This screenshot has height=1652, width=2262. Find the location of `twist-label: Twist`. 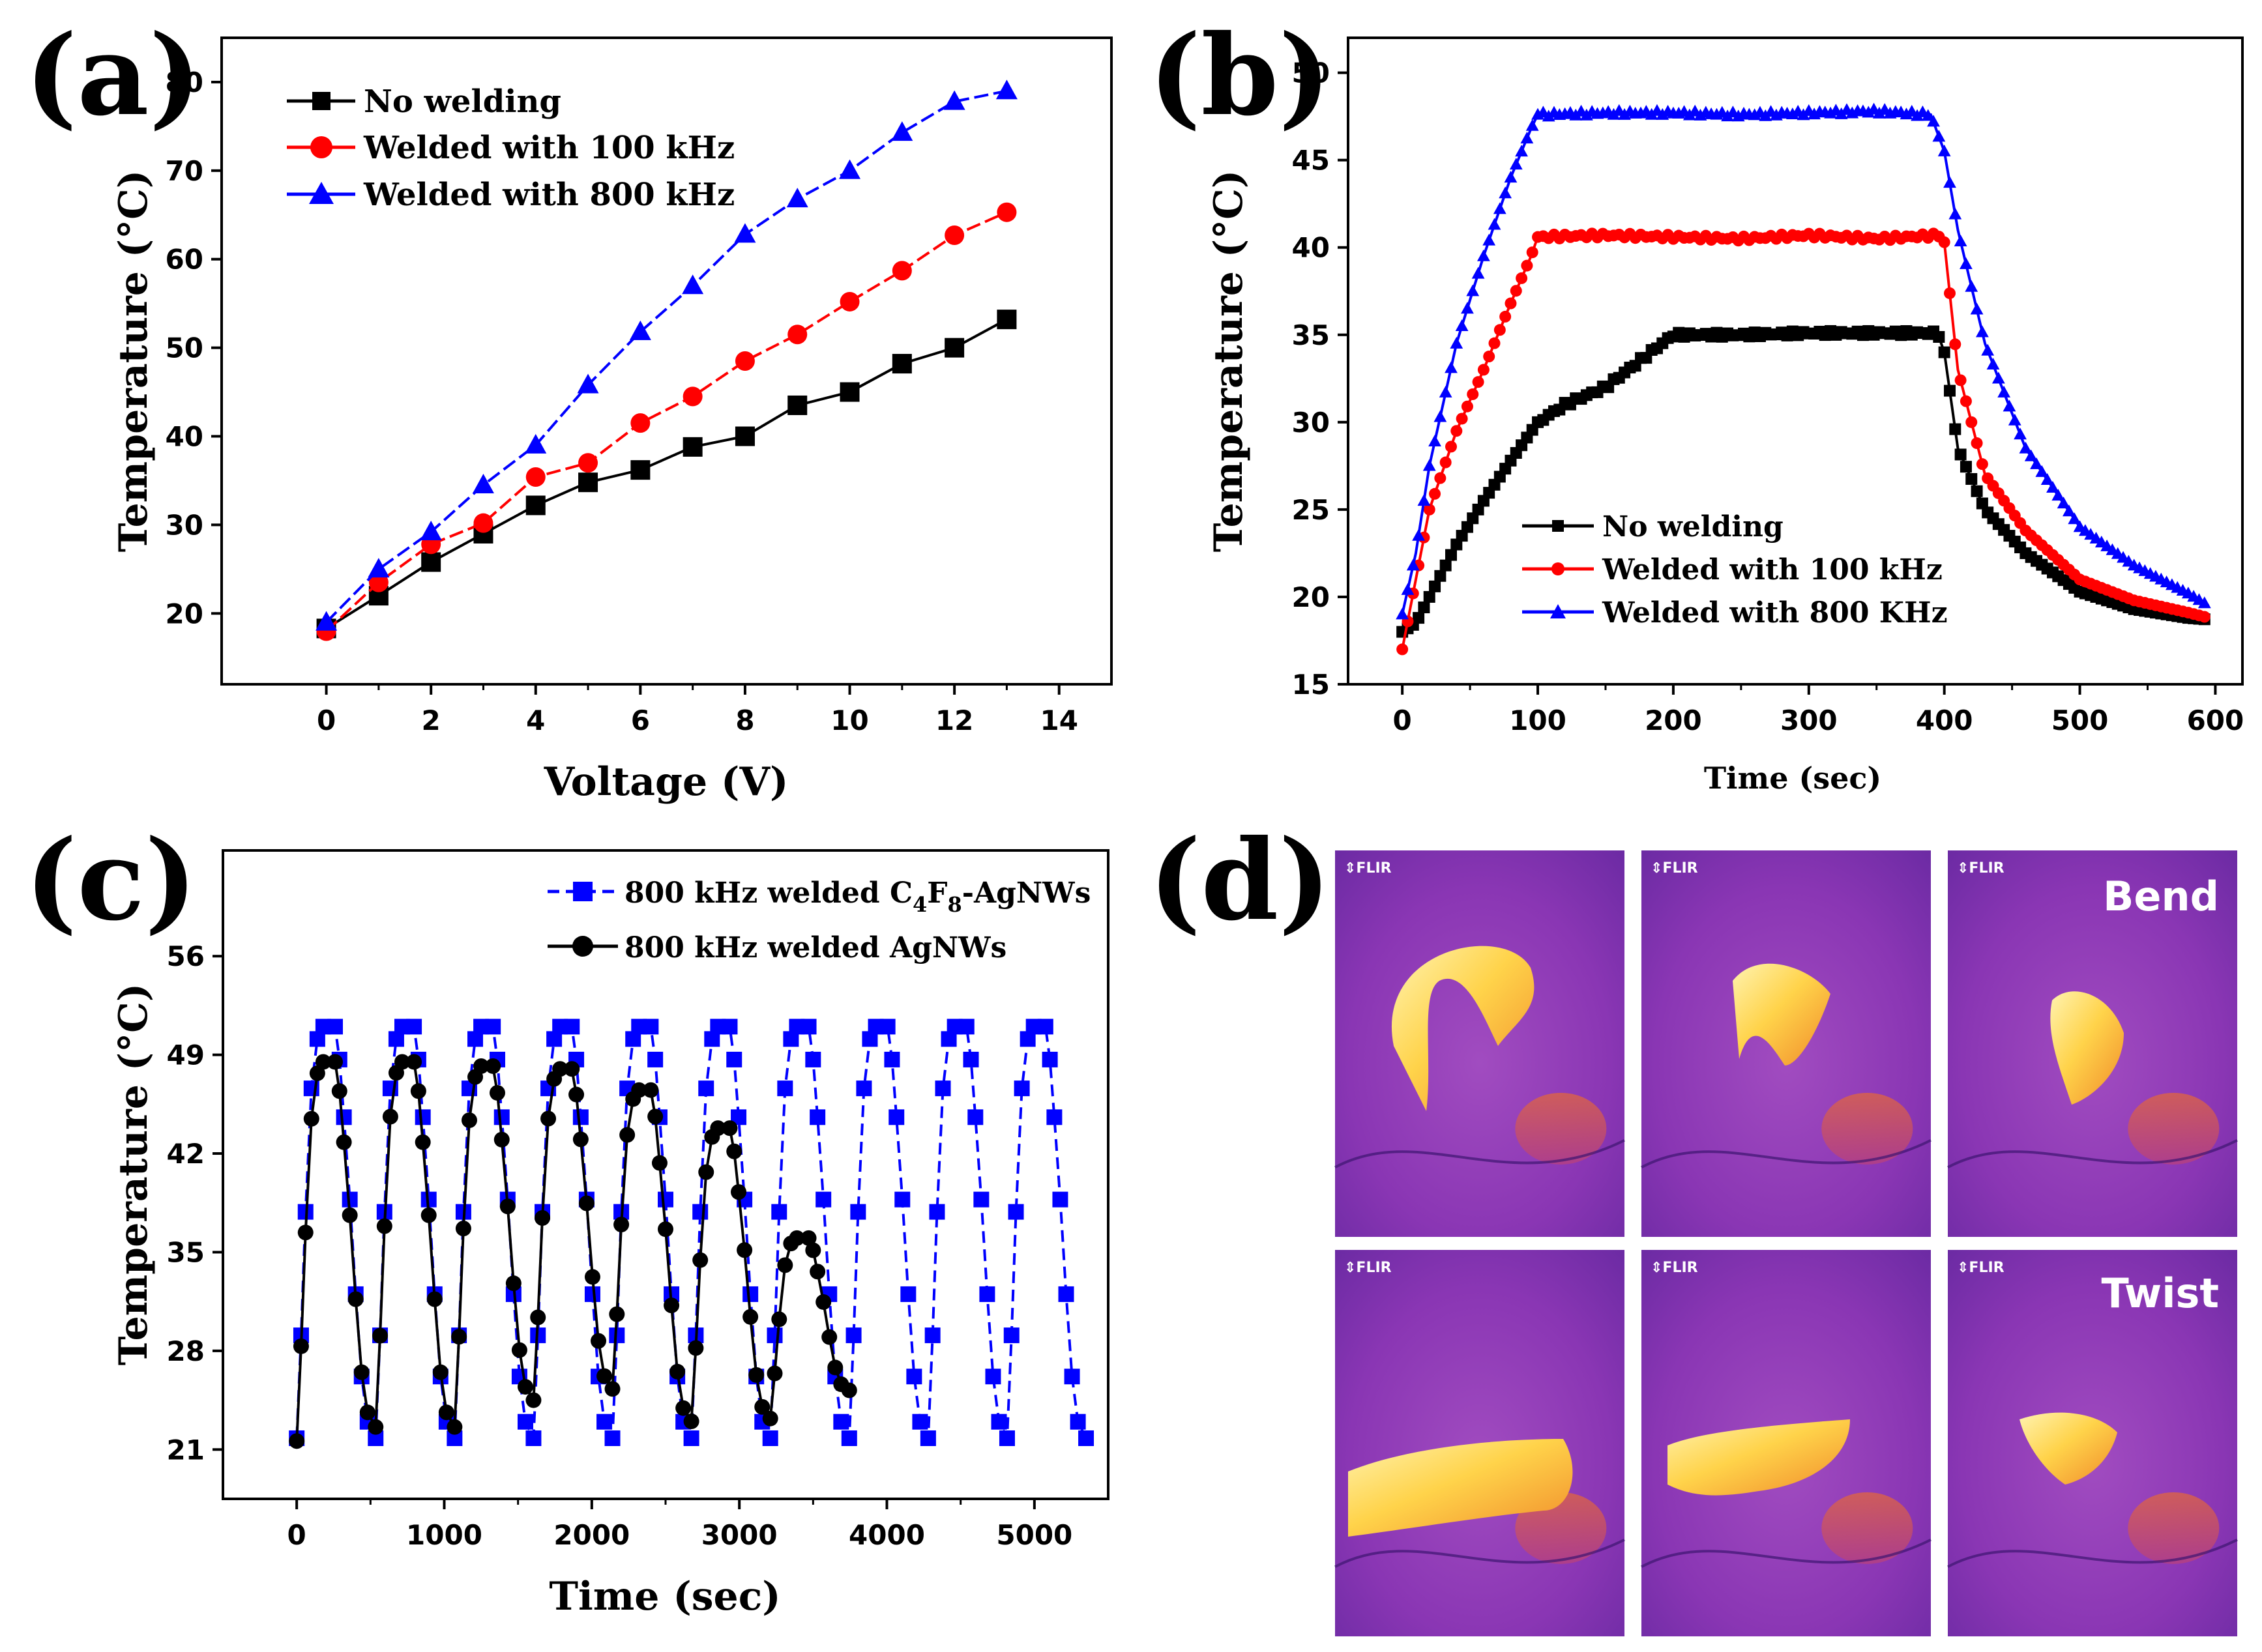

twist-label: Twist is located at coordinates (2160, 1293).